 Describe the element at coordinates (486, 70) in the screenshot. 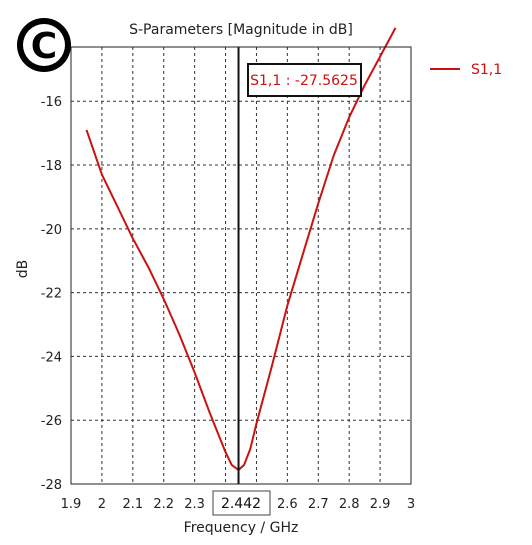

I see `legend-label-s11: S1,1` at that location.